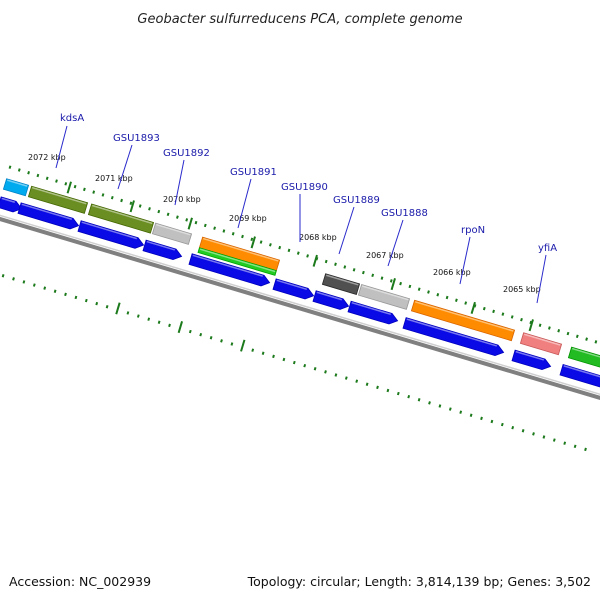 The image size is (600, 600). What do you see at coordinates (136, 138) in the screenshot?
I see `gene-label: GSU1893` at bounding box center [136, 138].